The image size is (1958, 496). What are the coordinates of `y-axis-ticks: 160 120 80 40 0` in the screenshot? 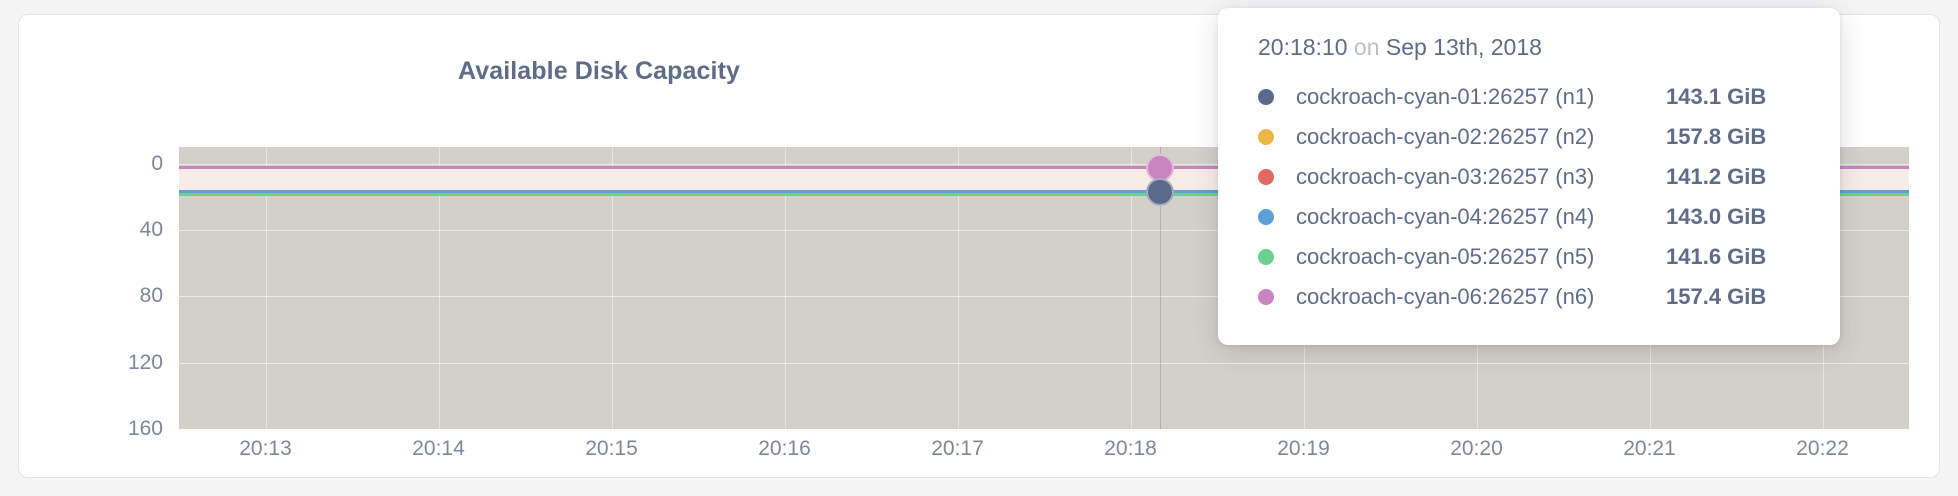 It's located at (142, 293).